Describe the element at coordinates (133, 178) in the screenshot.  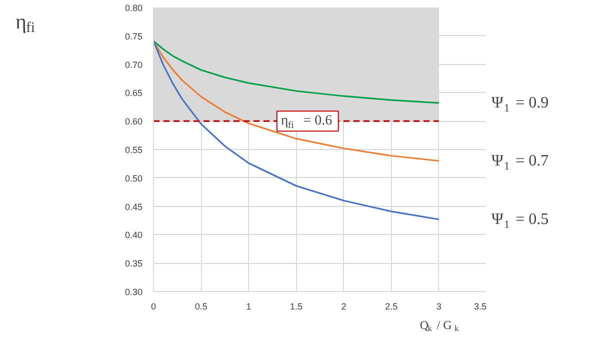
I see `y-tick-label: 0.50` at that location.